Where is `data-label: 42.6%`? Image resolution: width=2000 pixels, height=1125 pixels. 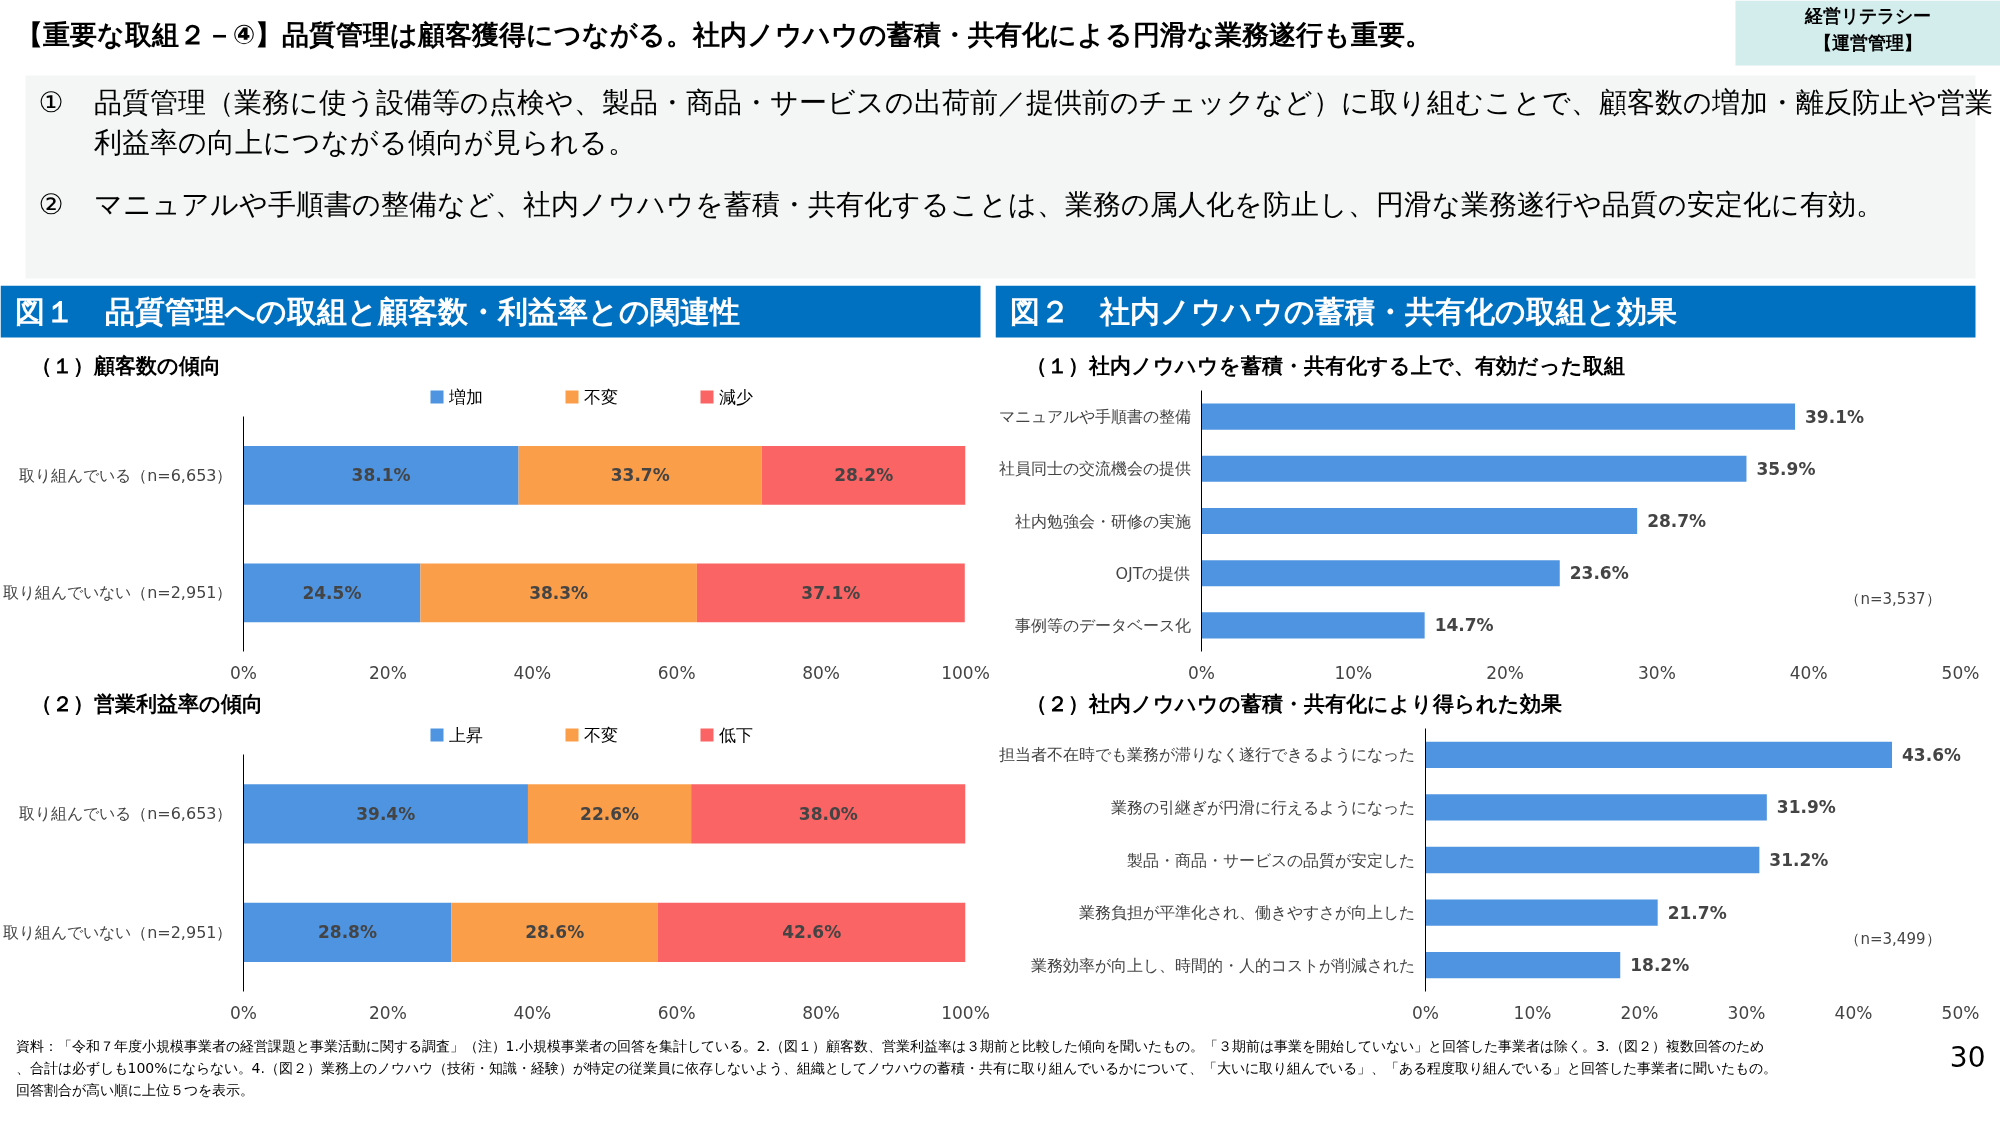 data-label: 42.6% is located at coordinates (812, 932).